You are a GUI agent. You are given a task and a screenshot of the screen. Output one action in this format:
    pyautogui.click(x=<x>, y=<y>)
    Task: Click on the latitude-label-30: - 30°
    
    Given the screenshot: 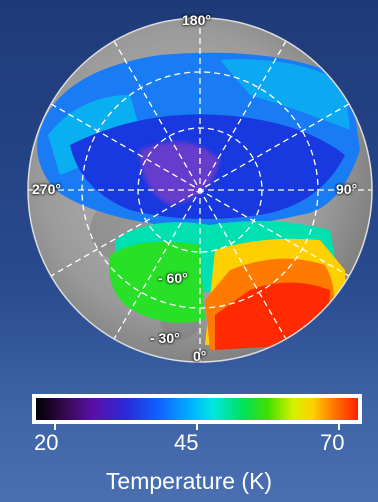 What is the action you would take?
    pyautogui.click(x=165, y=338)
    